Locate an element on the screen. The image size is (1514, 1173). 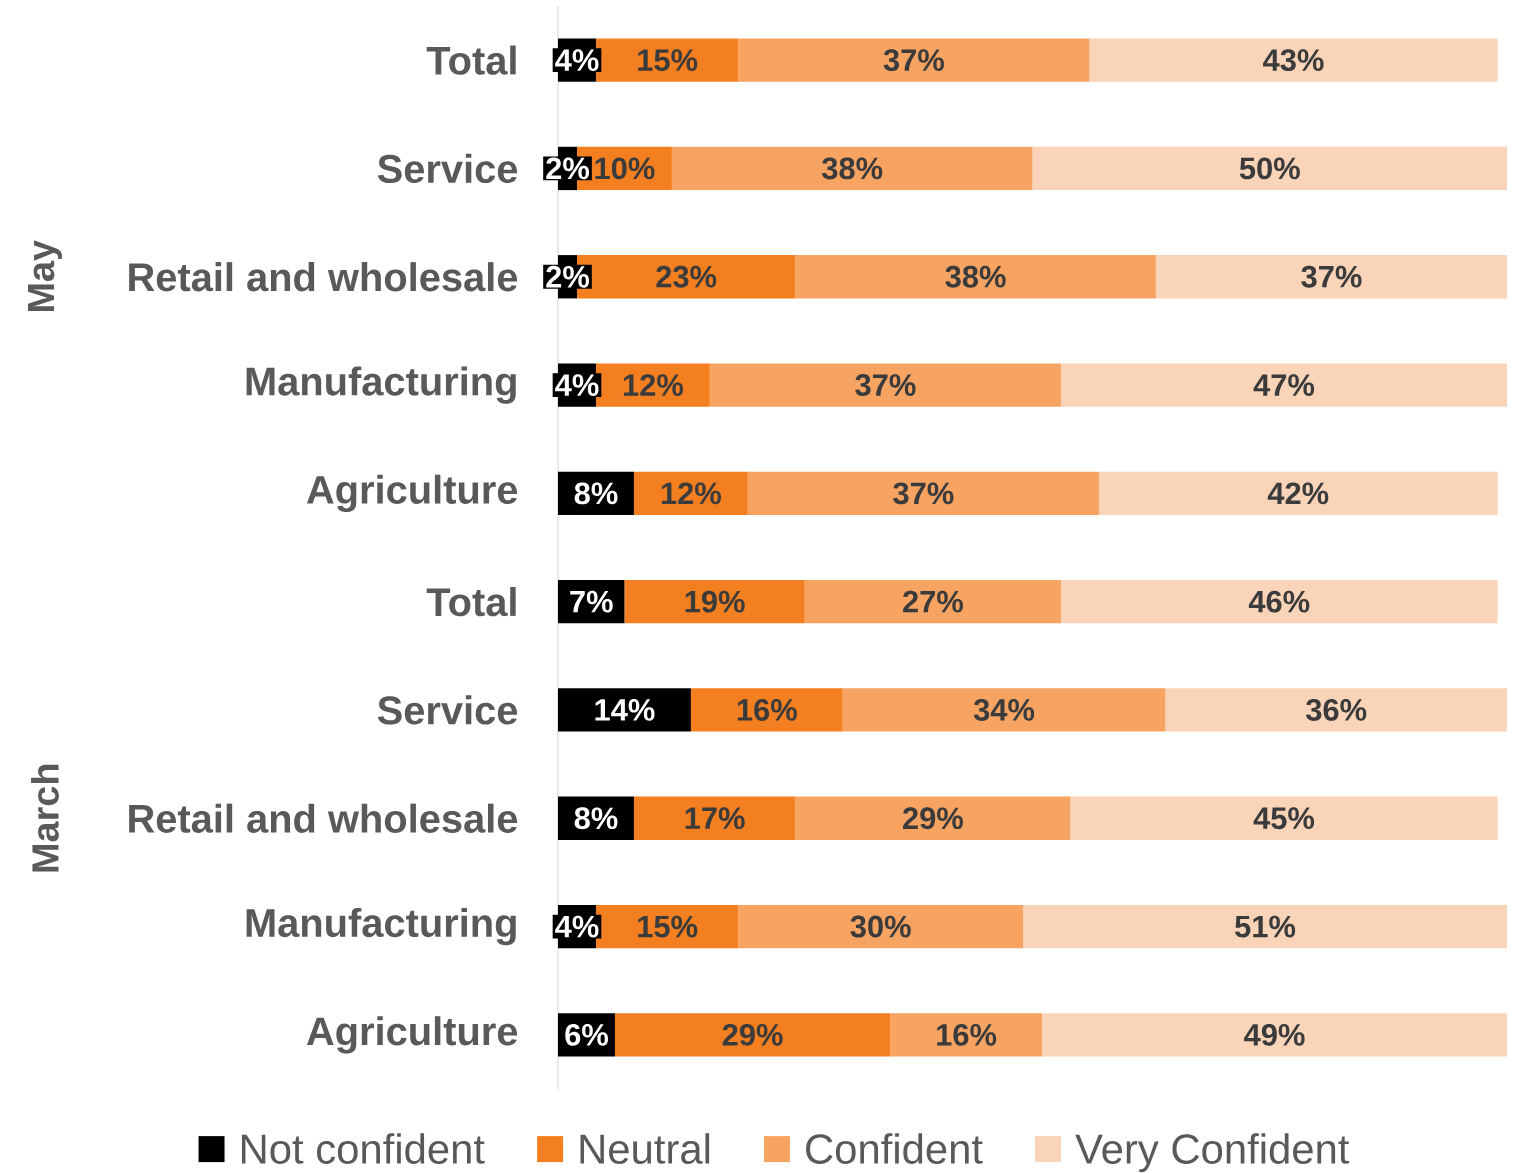
data-label: 47% is located at coordinates (1284, 385).